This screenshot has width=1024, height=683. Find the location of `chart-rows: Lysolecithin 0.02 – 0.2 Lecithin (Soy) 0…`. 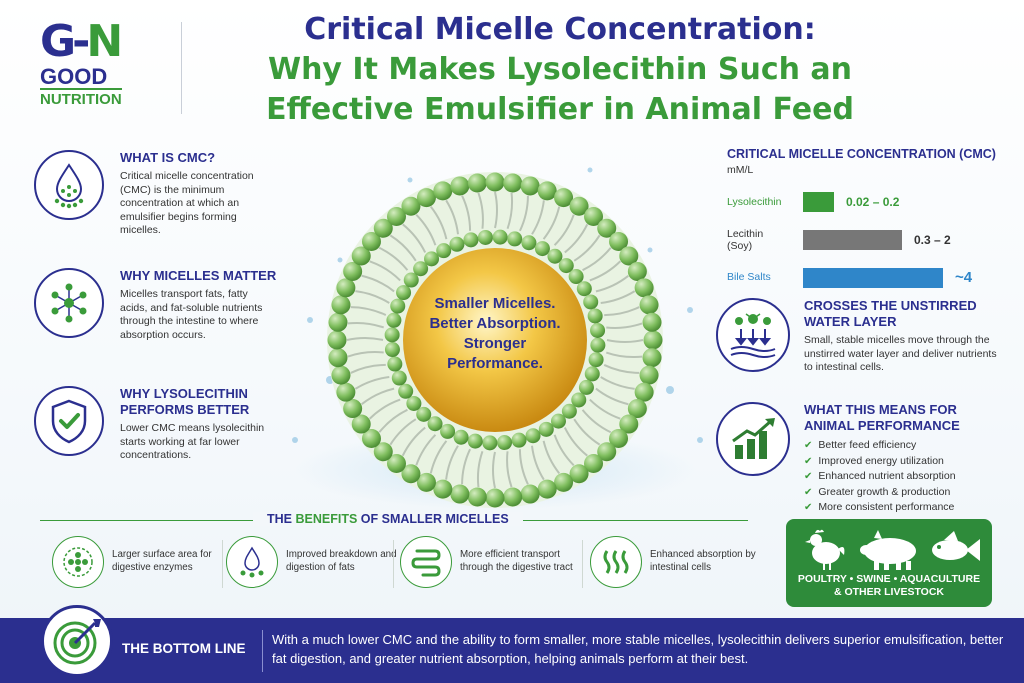

chart-rows: Lysolecithin 0.02 – 0.2 Lecithin (Soy) 0… is located at coordinates (867, 236).